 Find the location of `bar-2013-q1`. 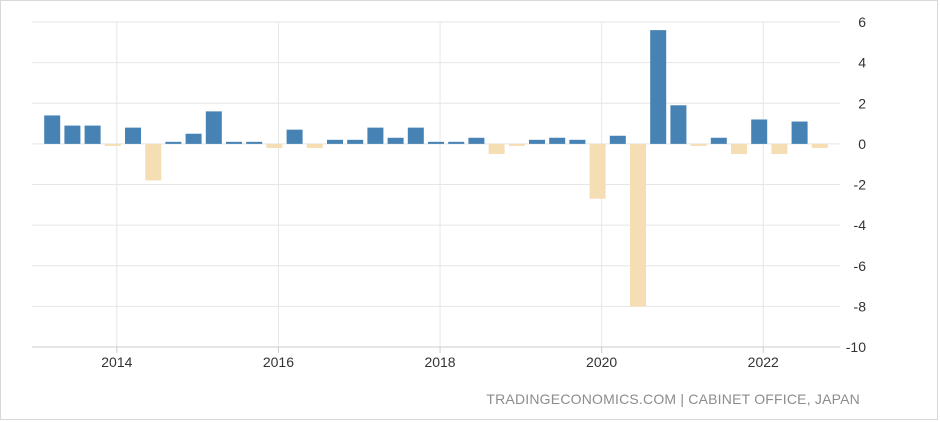

bar-2013-q1 is located at coordinates (52, 129).